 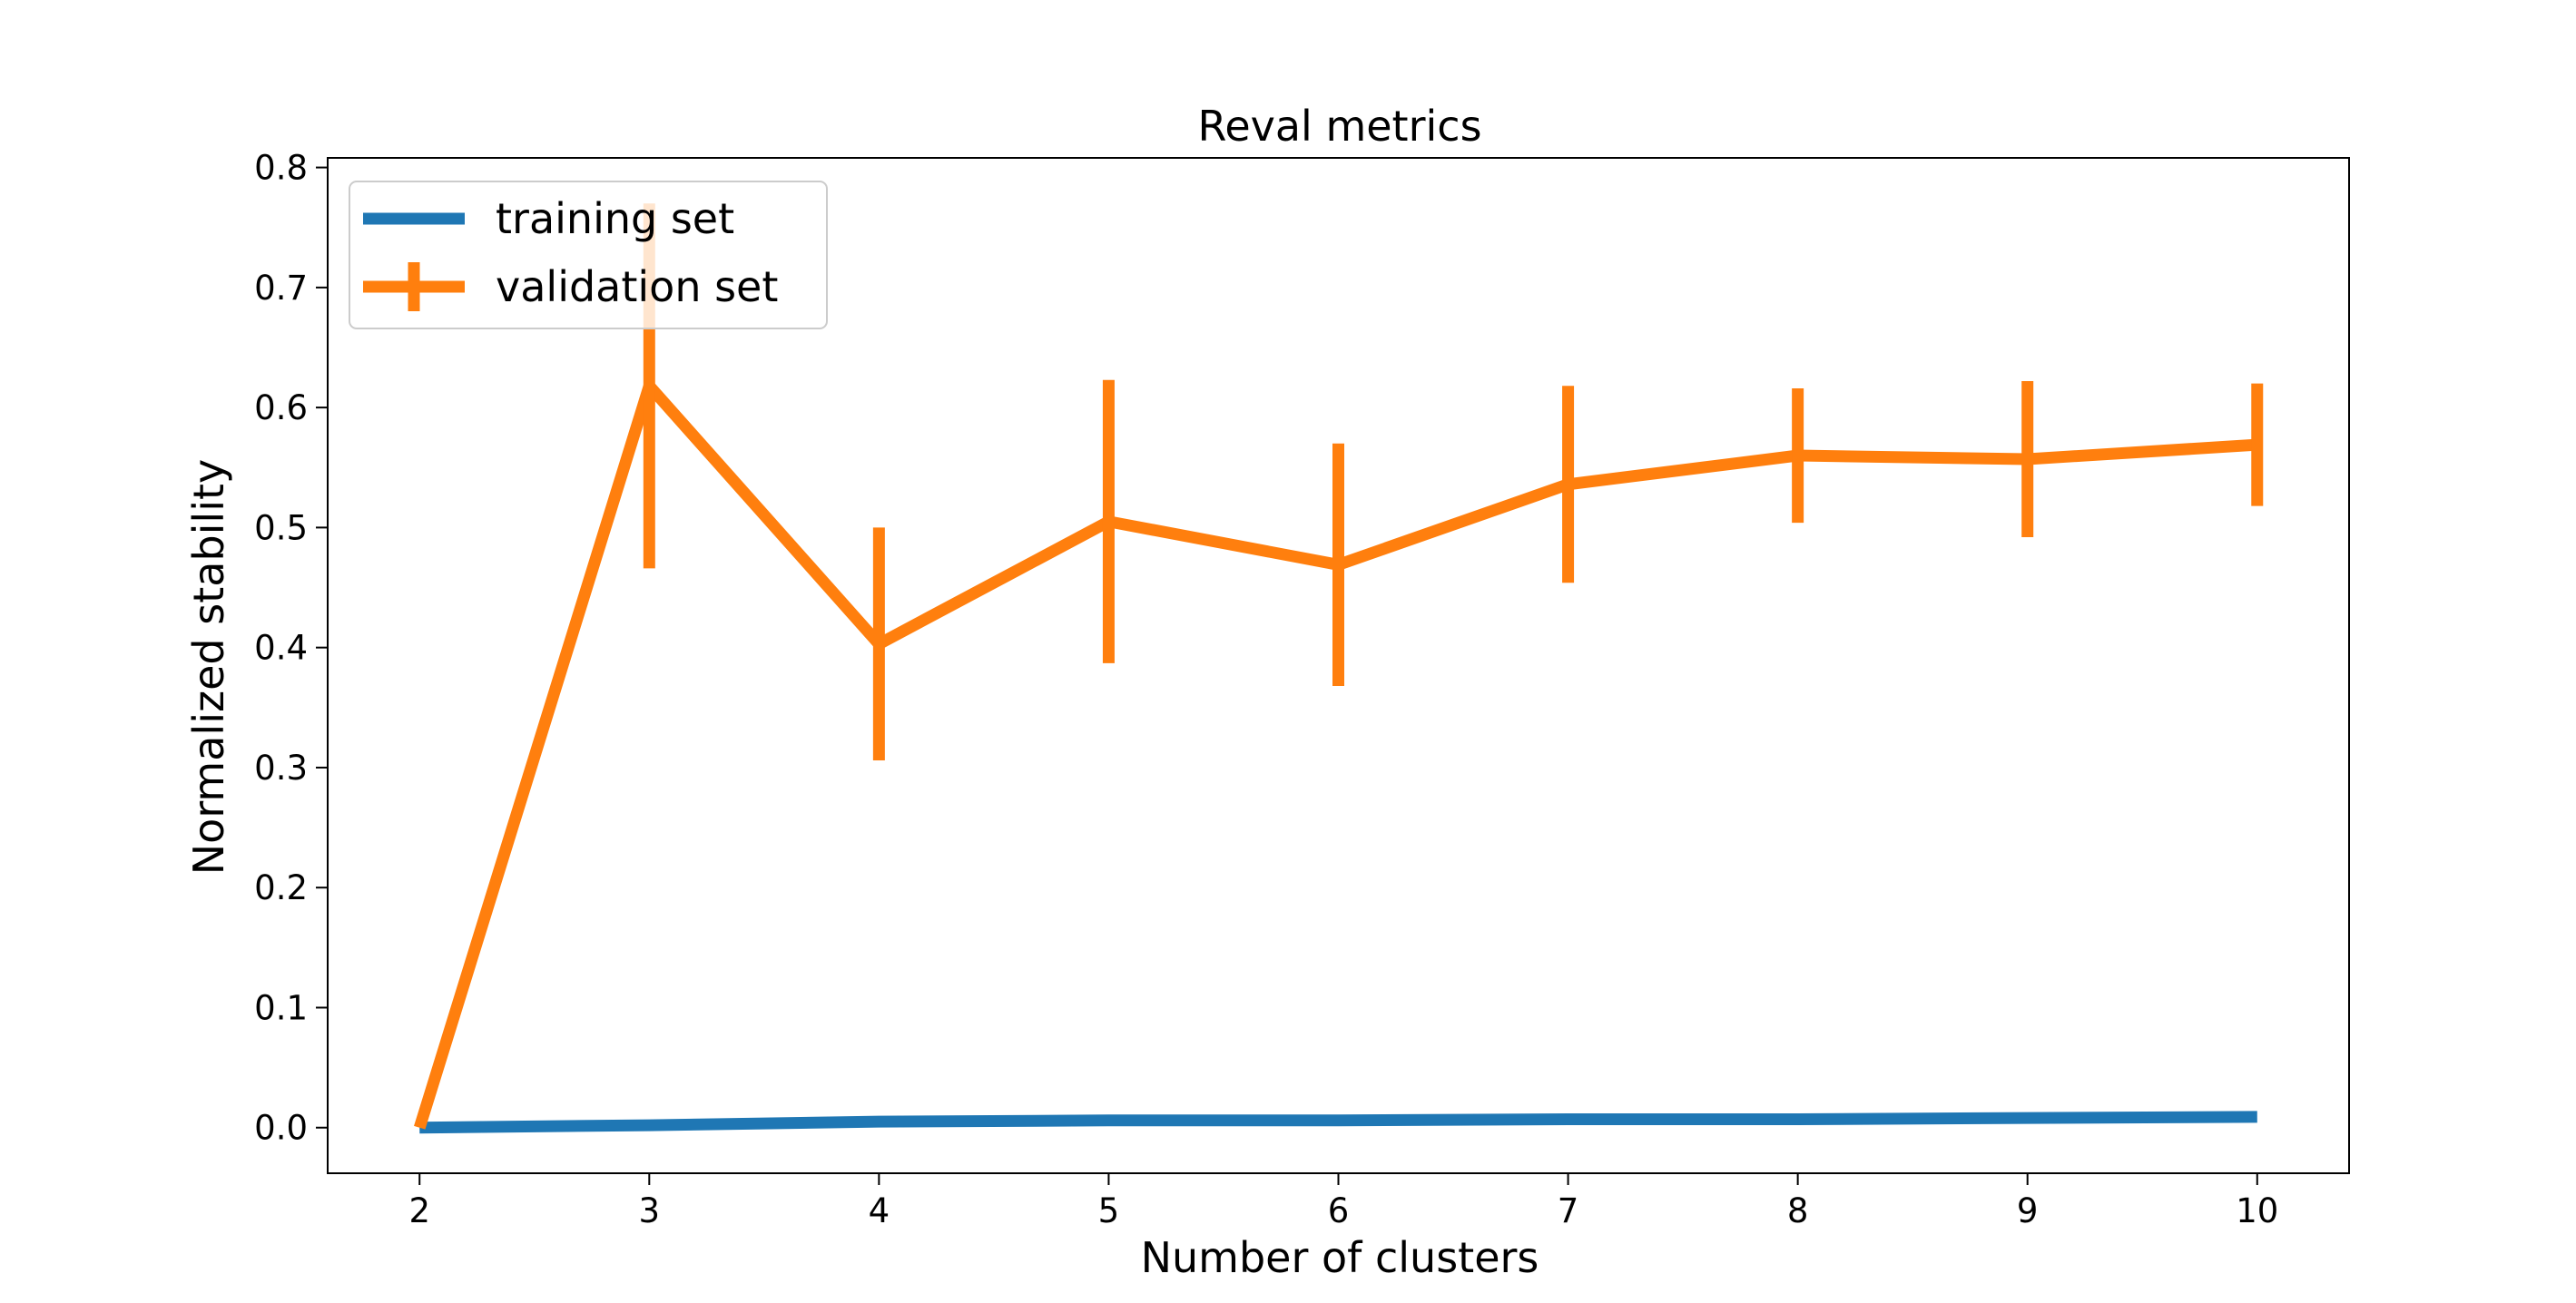 What do you see at coordinates (1339, 1210) in the screenshot?
I see `x-tick-label: 6` at bounding box center [1339, 1210].